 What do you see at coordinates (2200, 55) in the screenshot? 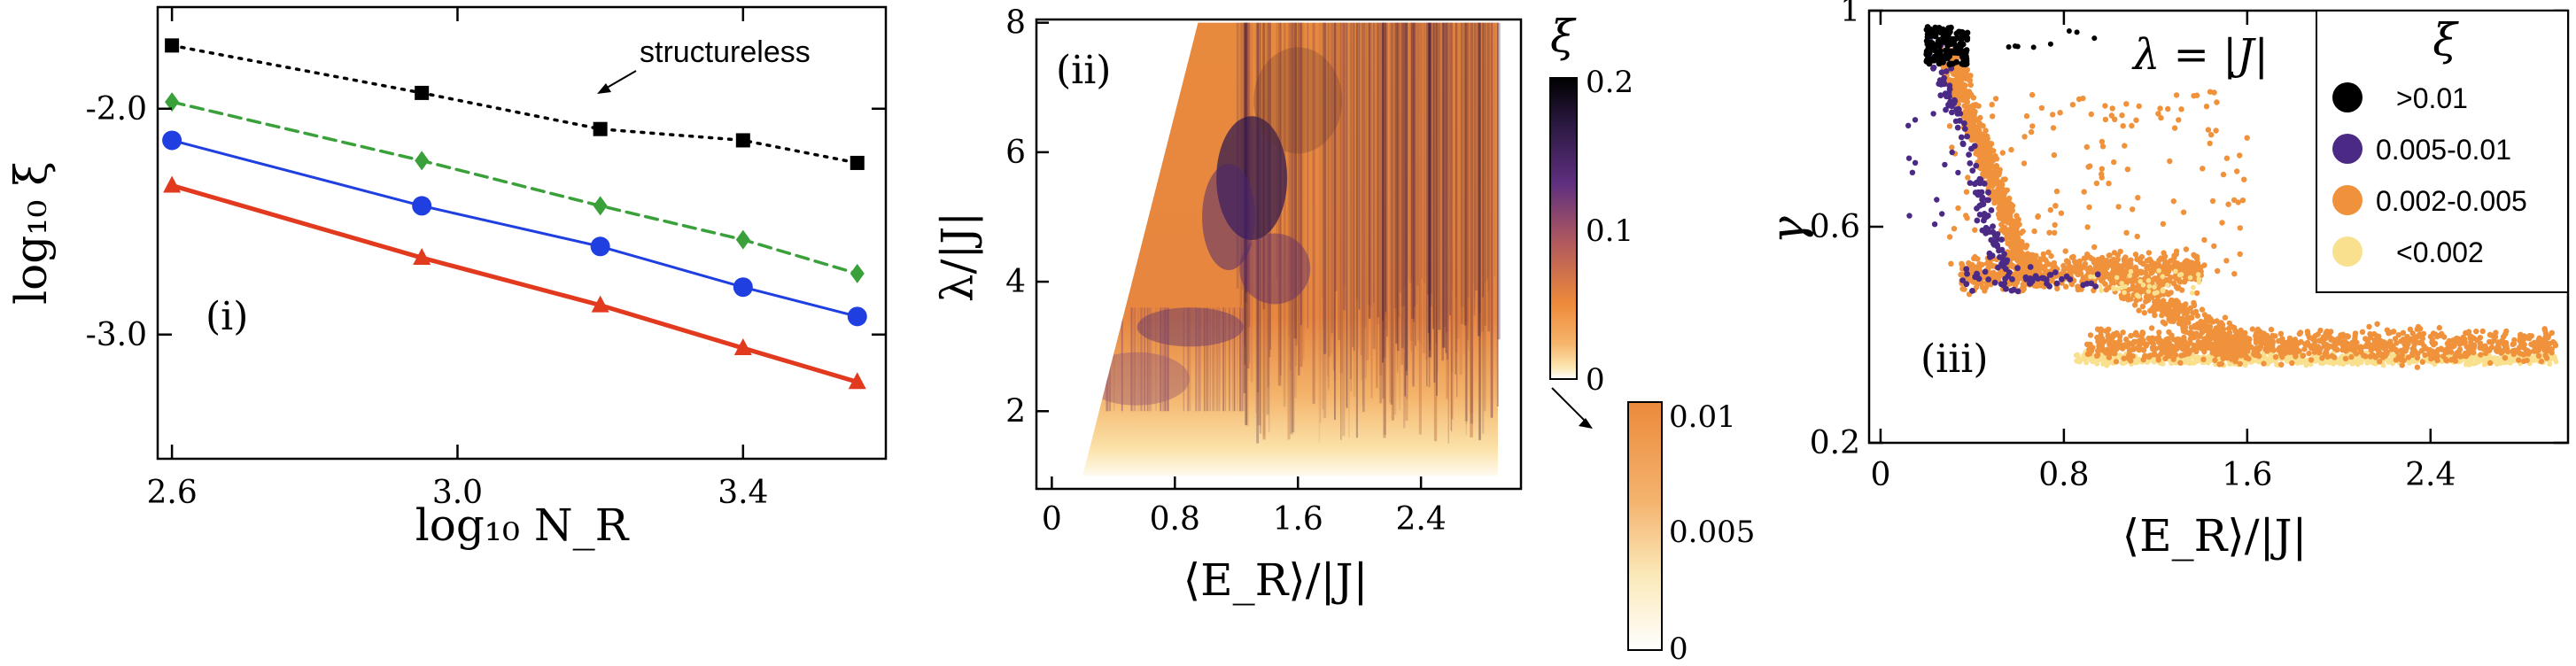
I see `panel-iii-title: λ = |J|` at bounding box center [2200, 55].